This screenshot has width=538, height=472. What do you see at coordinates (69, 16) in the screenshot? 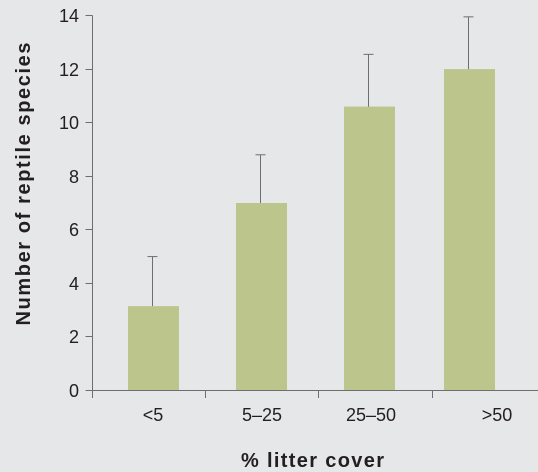
I see `y-tick-label: 14` at bounding box center [69, 16].